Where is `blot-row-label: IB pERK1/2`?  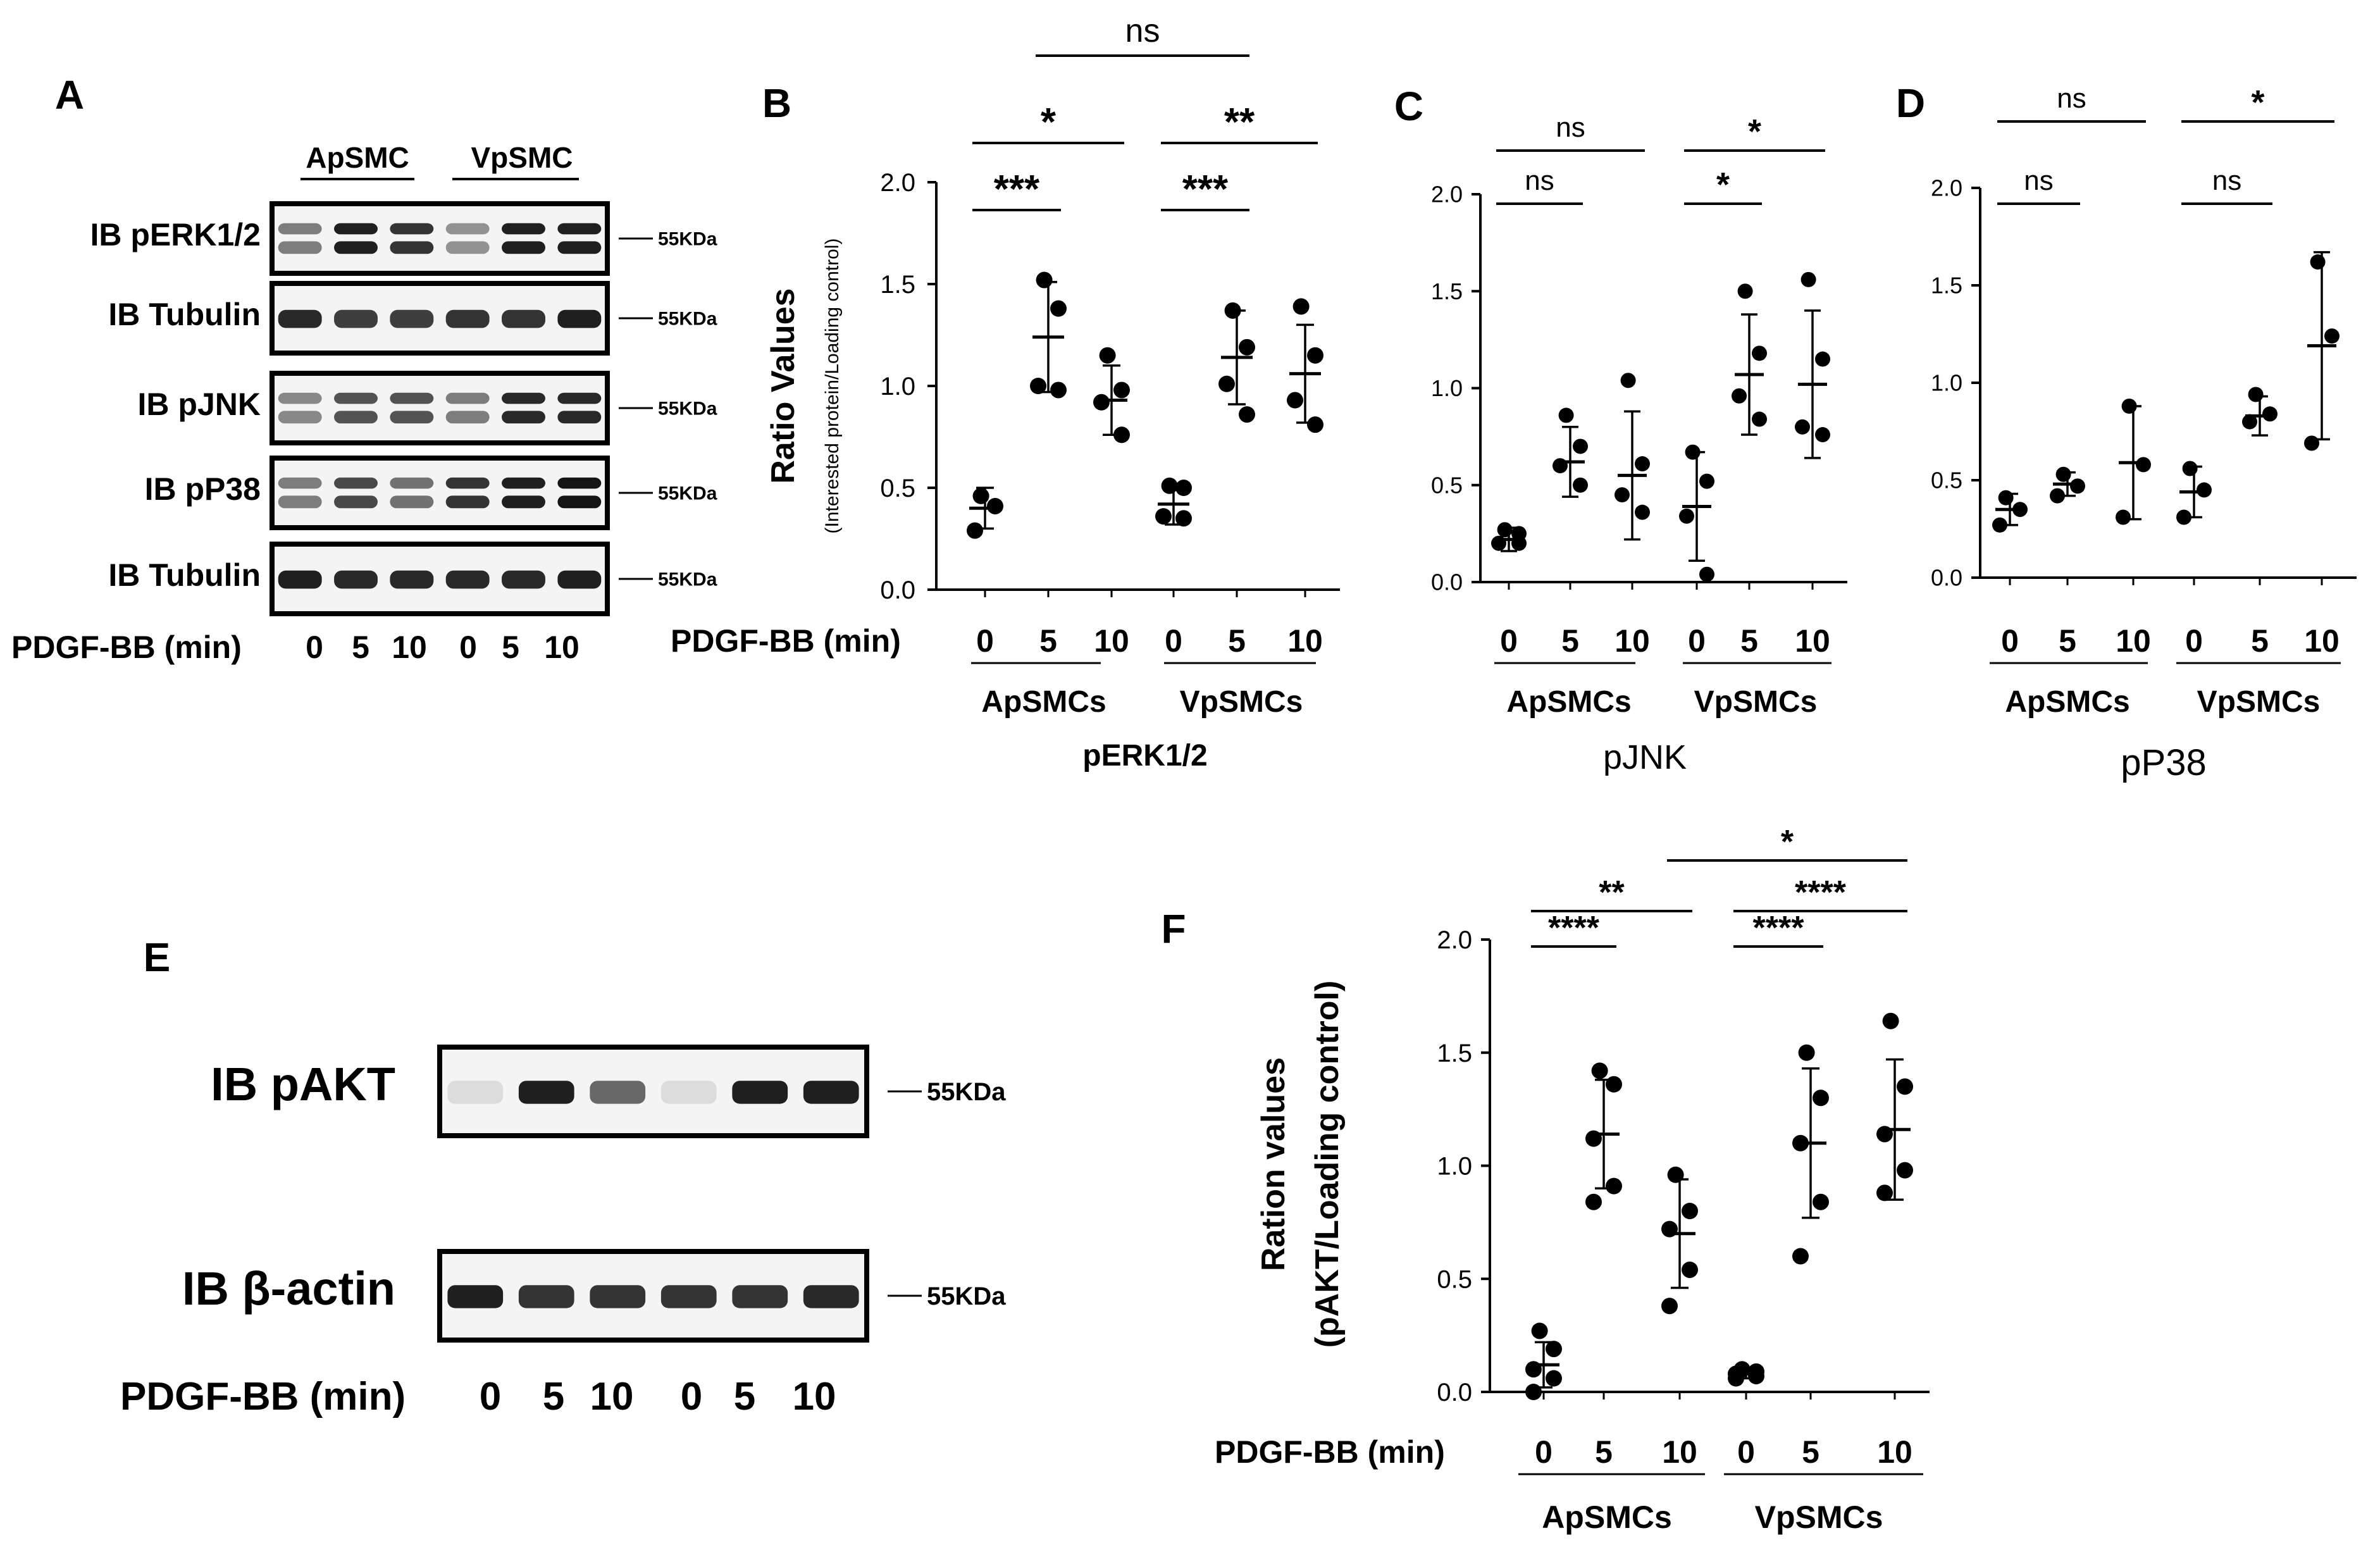
blot-row-label: IB pERK1/2 is located at coordinates (175, 234).